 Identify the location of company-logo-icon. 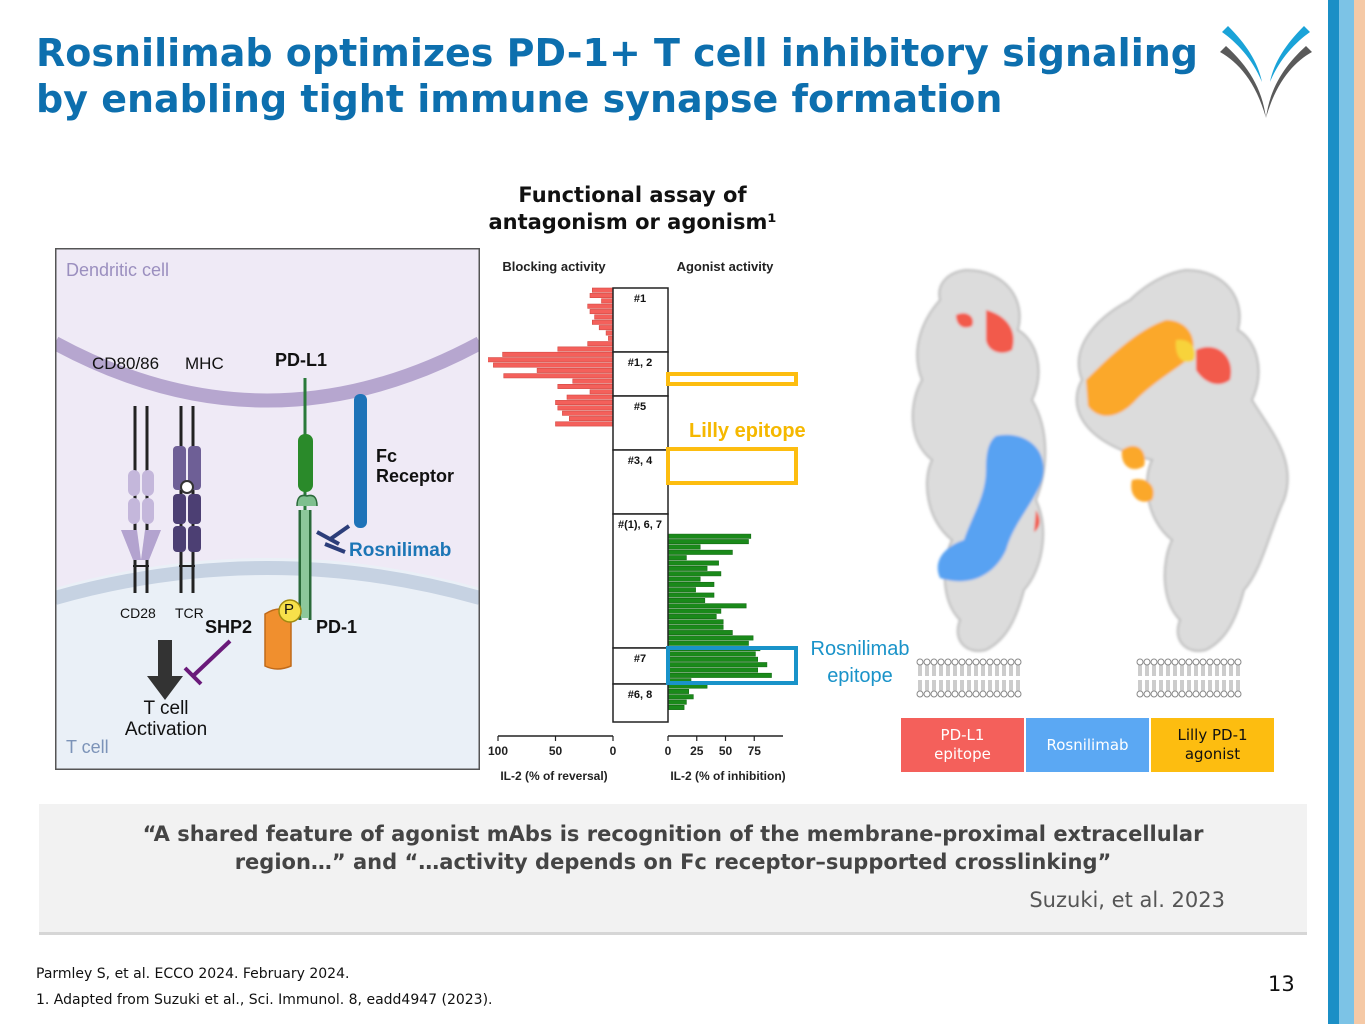
(1266, 72).